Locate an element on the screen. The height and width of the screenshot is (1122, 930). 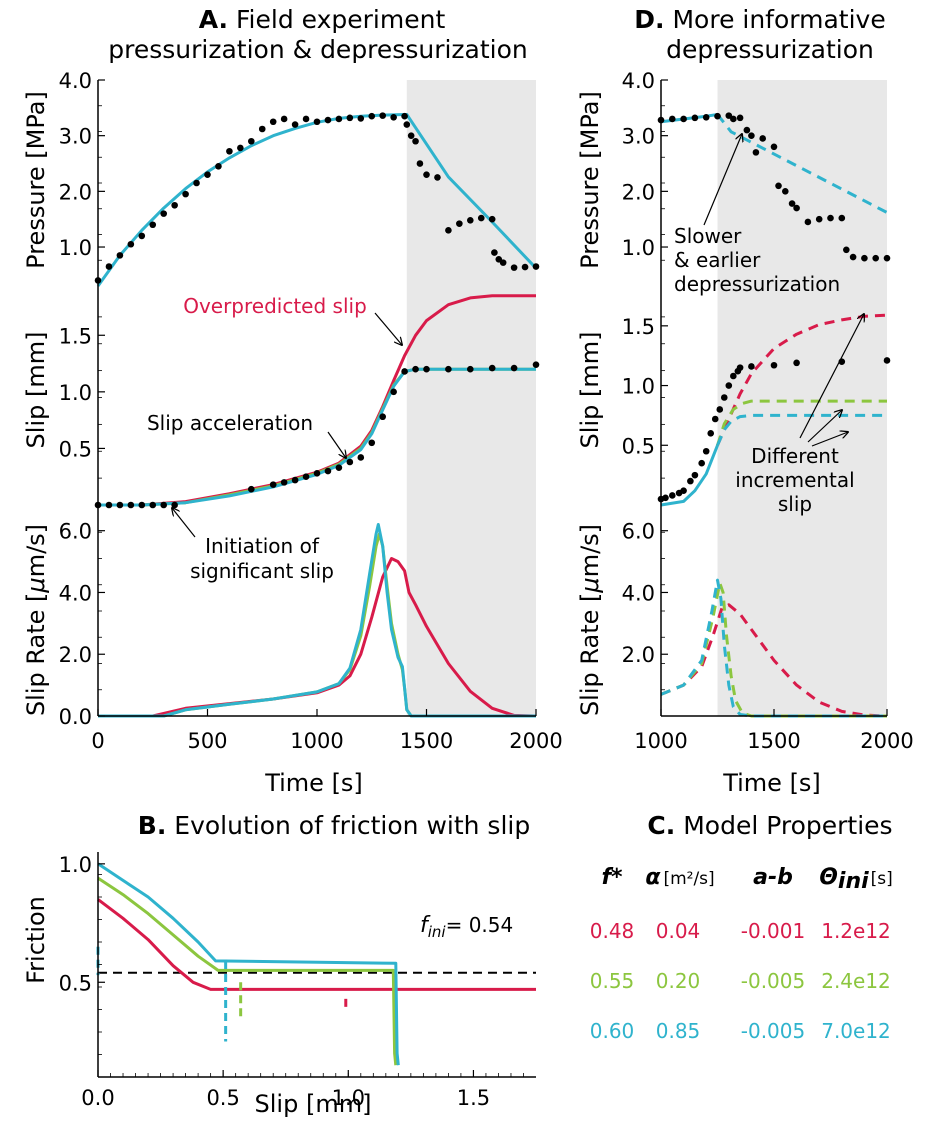
ylabel-rate-D: Slip Rate [μm/s] is located at coordinates (590, 620).